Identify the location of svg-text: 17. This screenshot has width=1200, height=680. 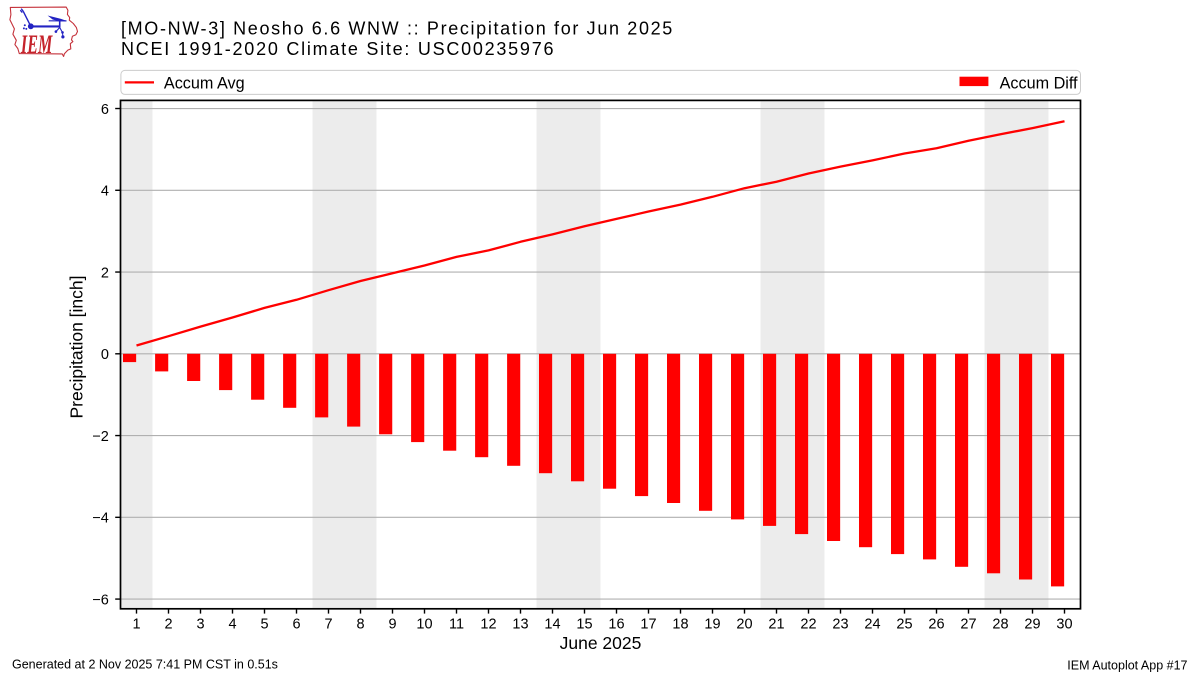
(648, 625).